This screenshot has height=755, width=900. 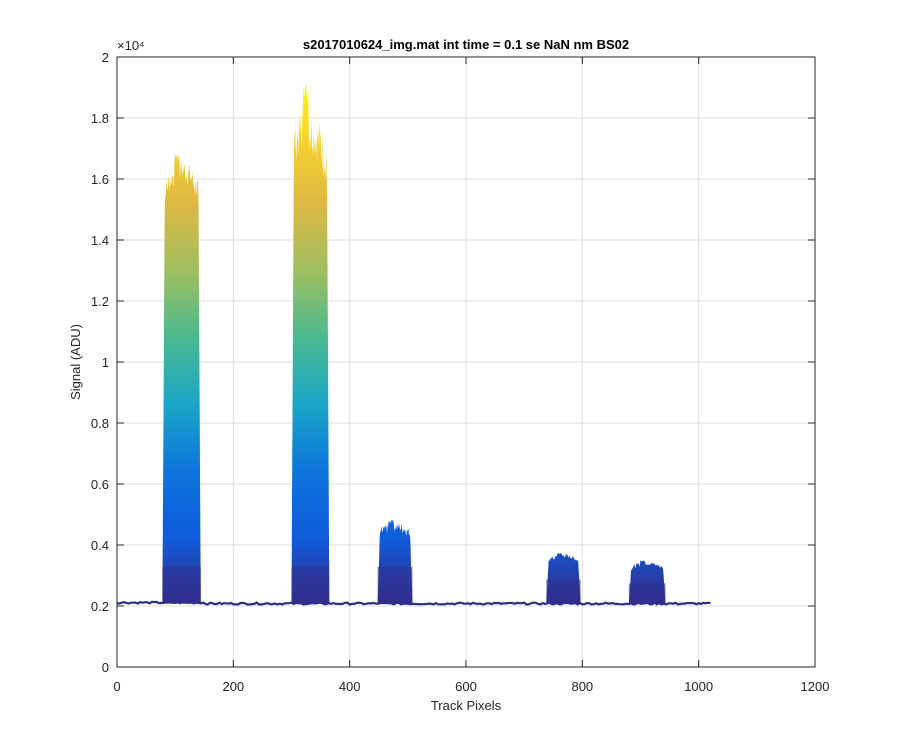 I want to click on y-tick-label: 0.6, so click(x=100, y=484).